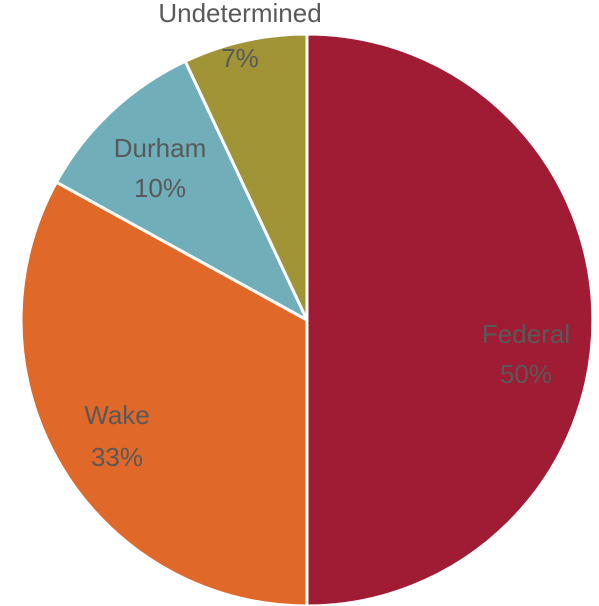 The image size is (599, 606). I want to click on slice-value-federal: 50%, so click(526, 374).